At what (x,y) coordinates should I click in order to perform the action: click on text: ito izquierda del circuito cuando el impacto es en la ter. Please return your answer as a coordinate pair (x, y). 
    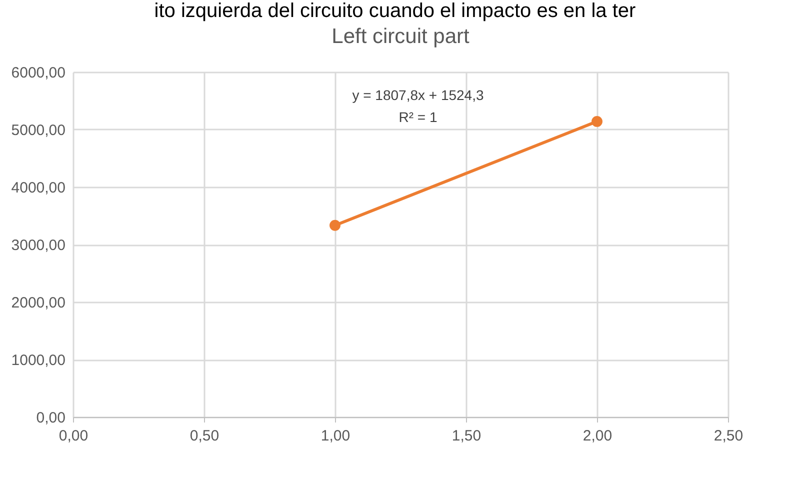
    Looking at the image, I should click on (395, 11).